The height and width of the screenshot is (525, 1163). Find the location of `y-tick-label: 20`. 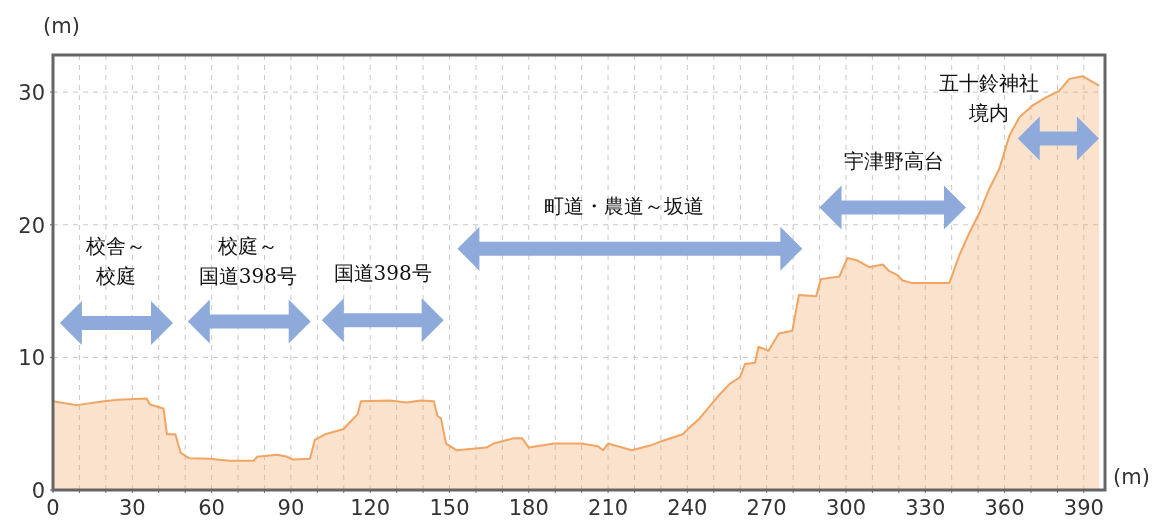

y-tick-label: 20 is located at coordinates (31, 225).